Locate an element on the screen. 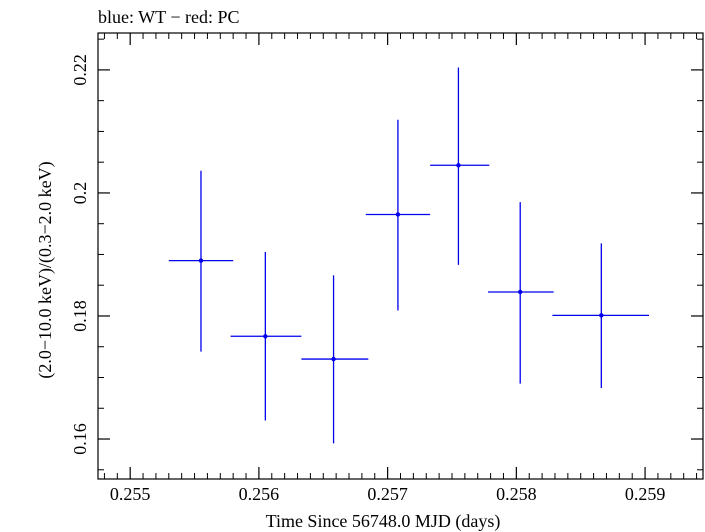  x-tick-label: 0.259 is located at coordinates (645, 494).